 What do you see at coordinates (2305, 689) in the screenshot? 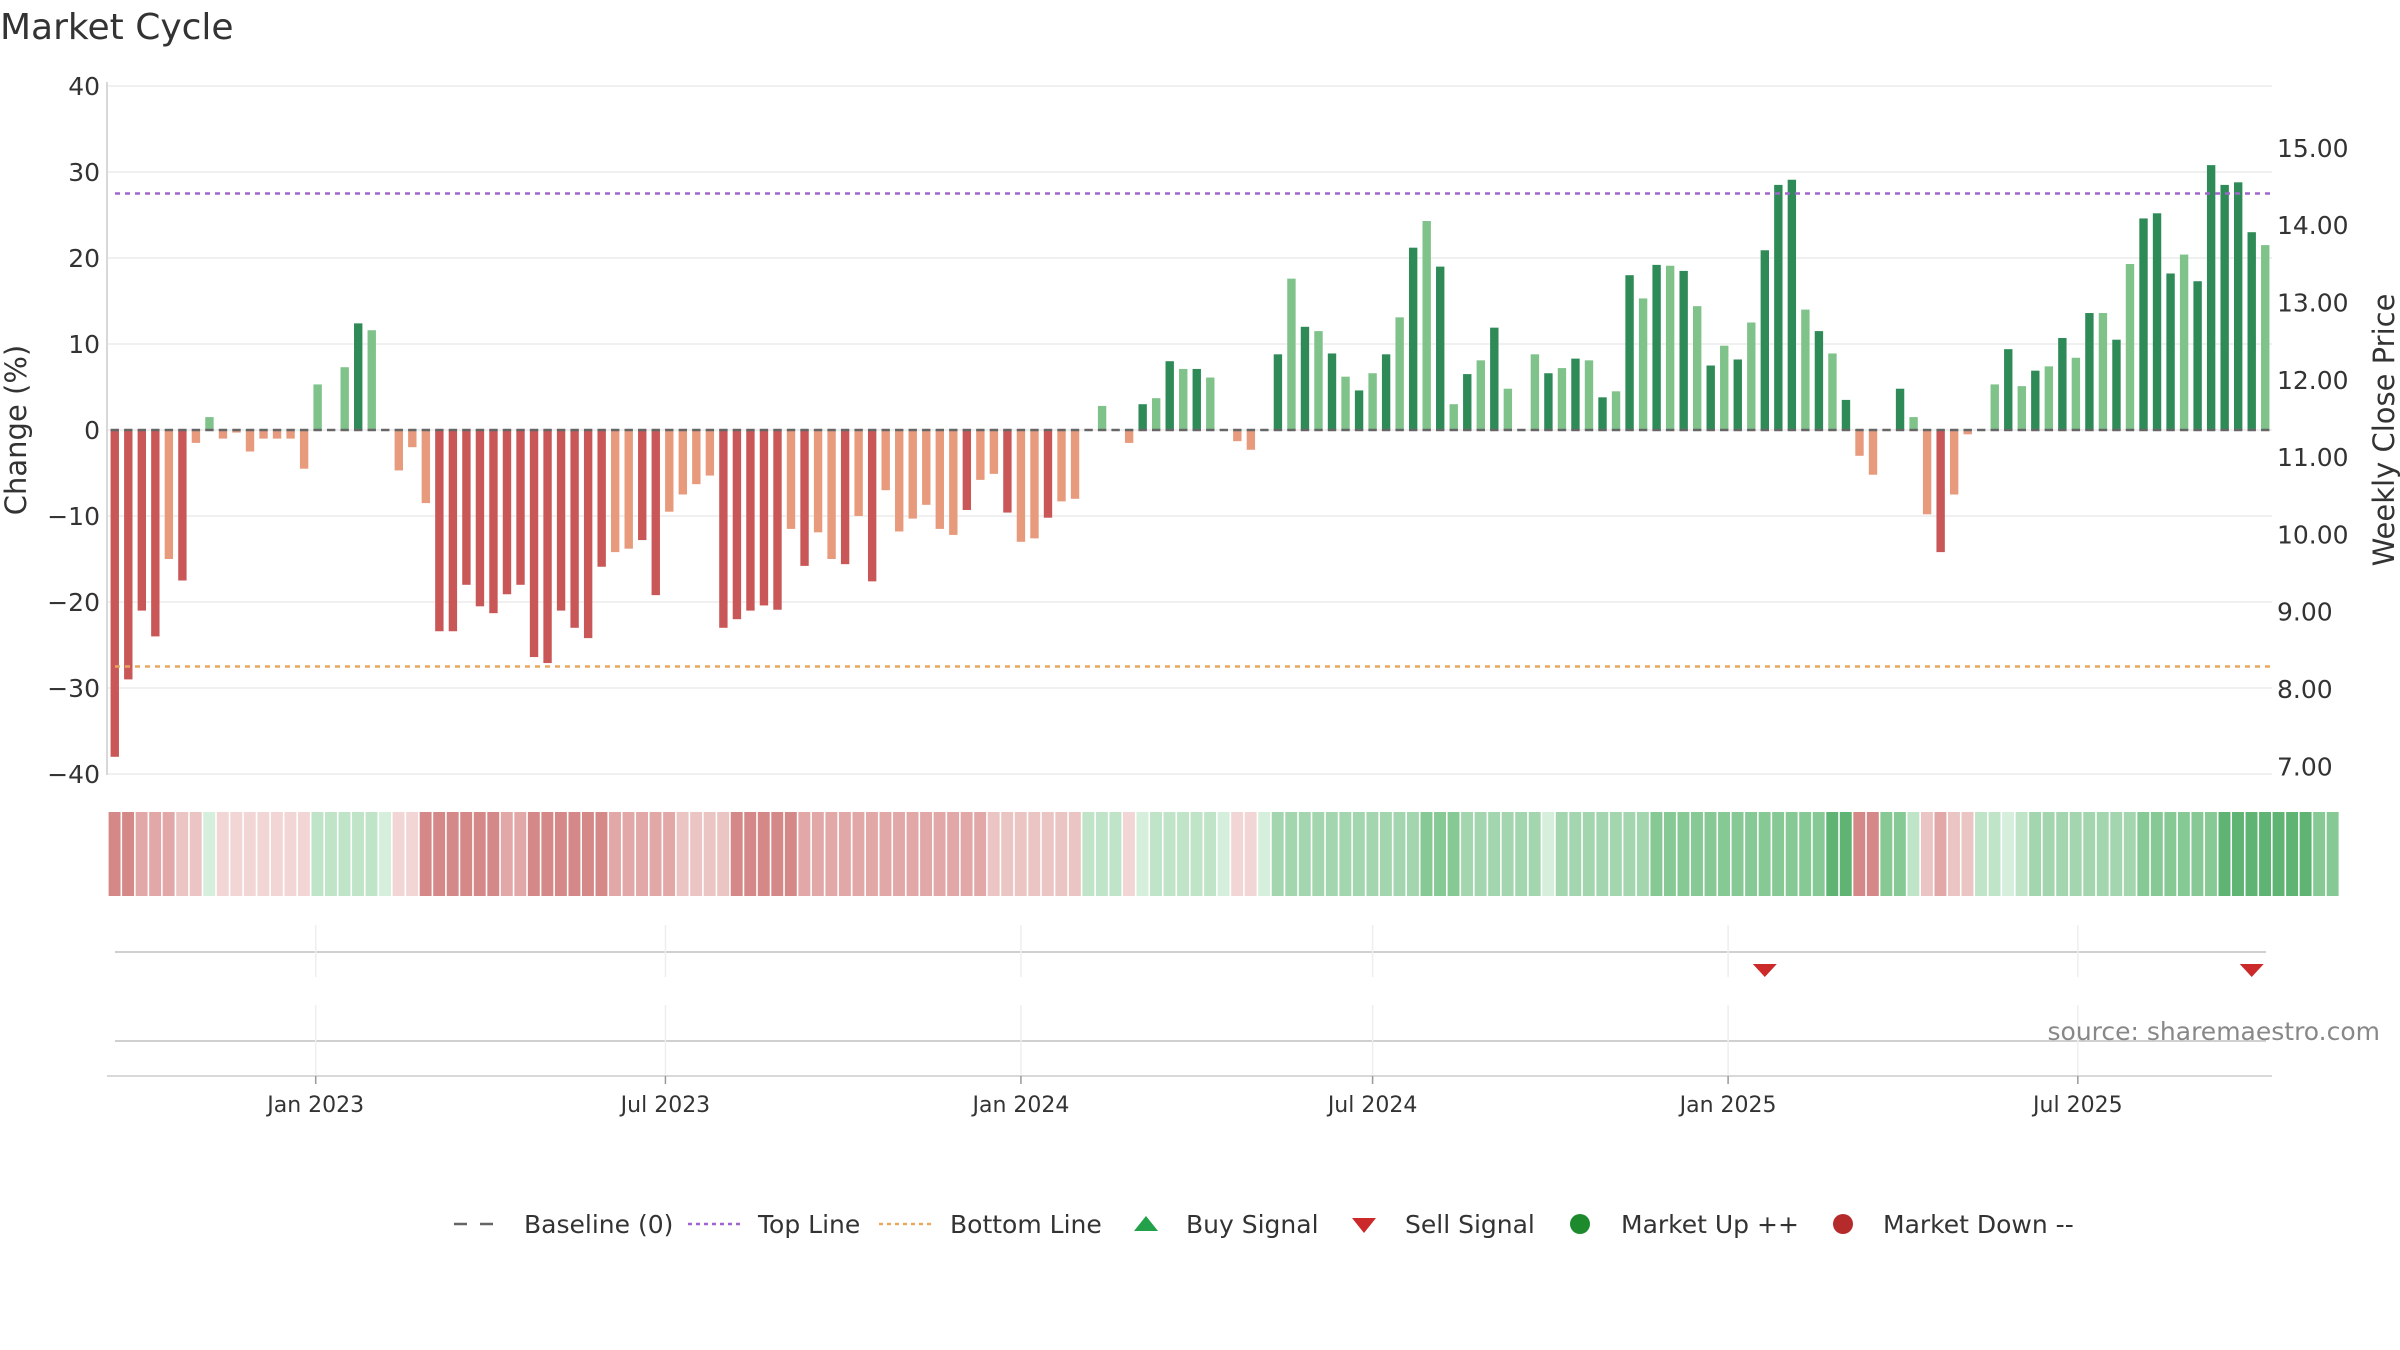
I see `y2-tick-label: 8.00` at bounding box center [2305, 689].